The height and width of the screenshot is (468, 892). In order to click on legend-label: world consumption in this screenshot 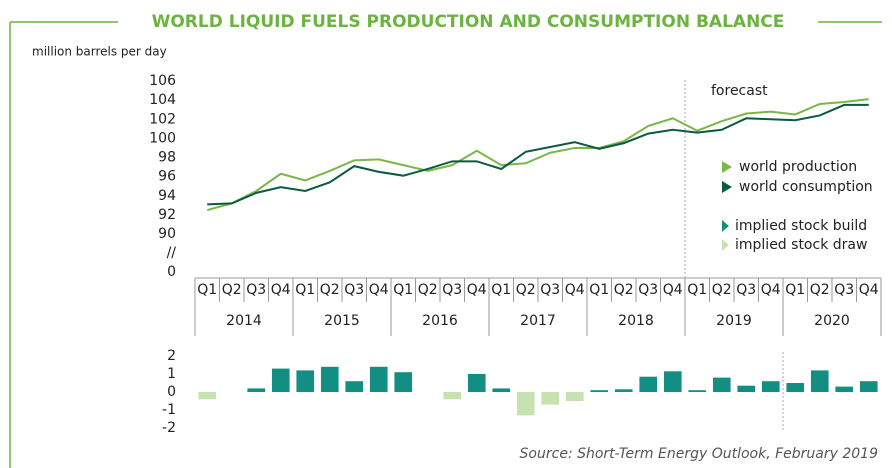, I will do `click(806, 187)`.